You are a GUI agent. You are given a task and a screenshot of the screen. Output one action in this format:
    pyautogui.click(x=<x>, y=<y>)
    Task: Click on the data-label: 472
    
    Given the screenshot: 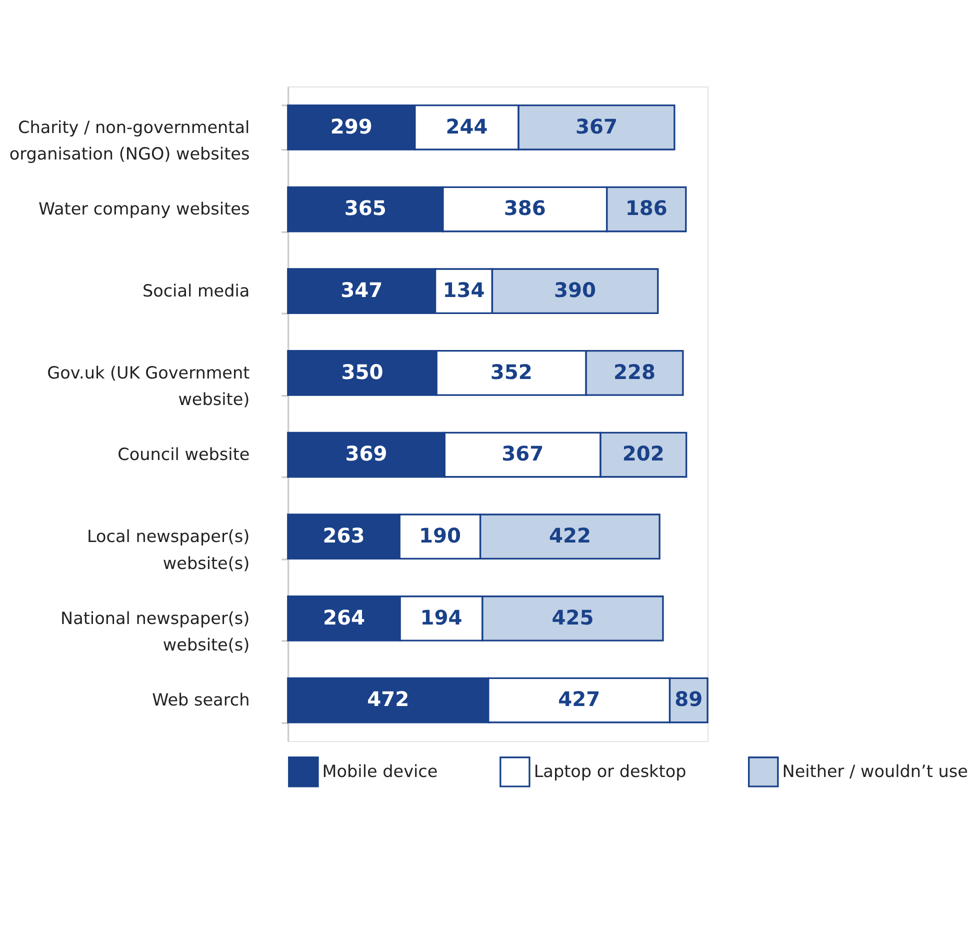 What is the action you would take?
    pyautogui.click(x=388, y=699)
    